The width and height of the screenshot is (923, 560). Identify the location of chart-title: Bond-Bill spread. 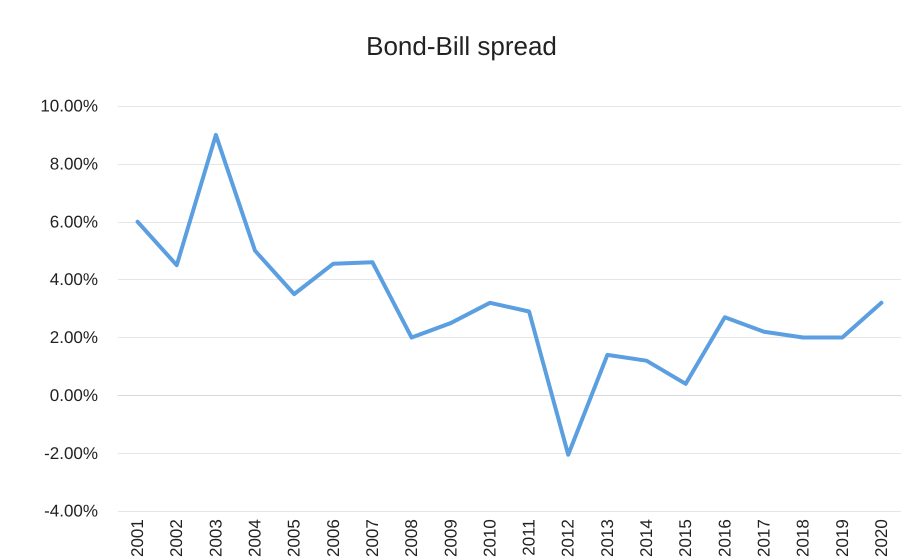
(461, 46).